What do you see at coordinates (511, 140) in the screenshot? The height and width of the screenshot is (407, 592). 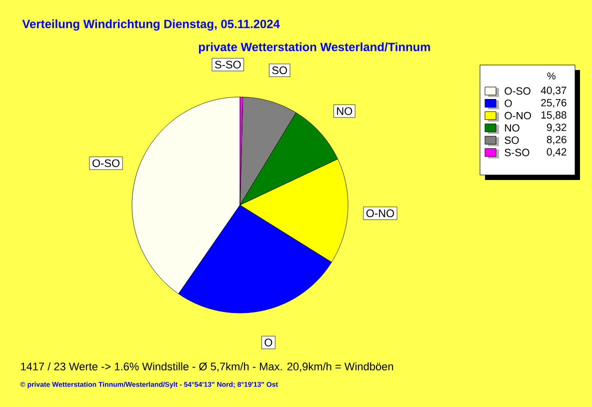 I see `legend-label: SO` at bounding box center [511, 140].